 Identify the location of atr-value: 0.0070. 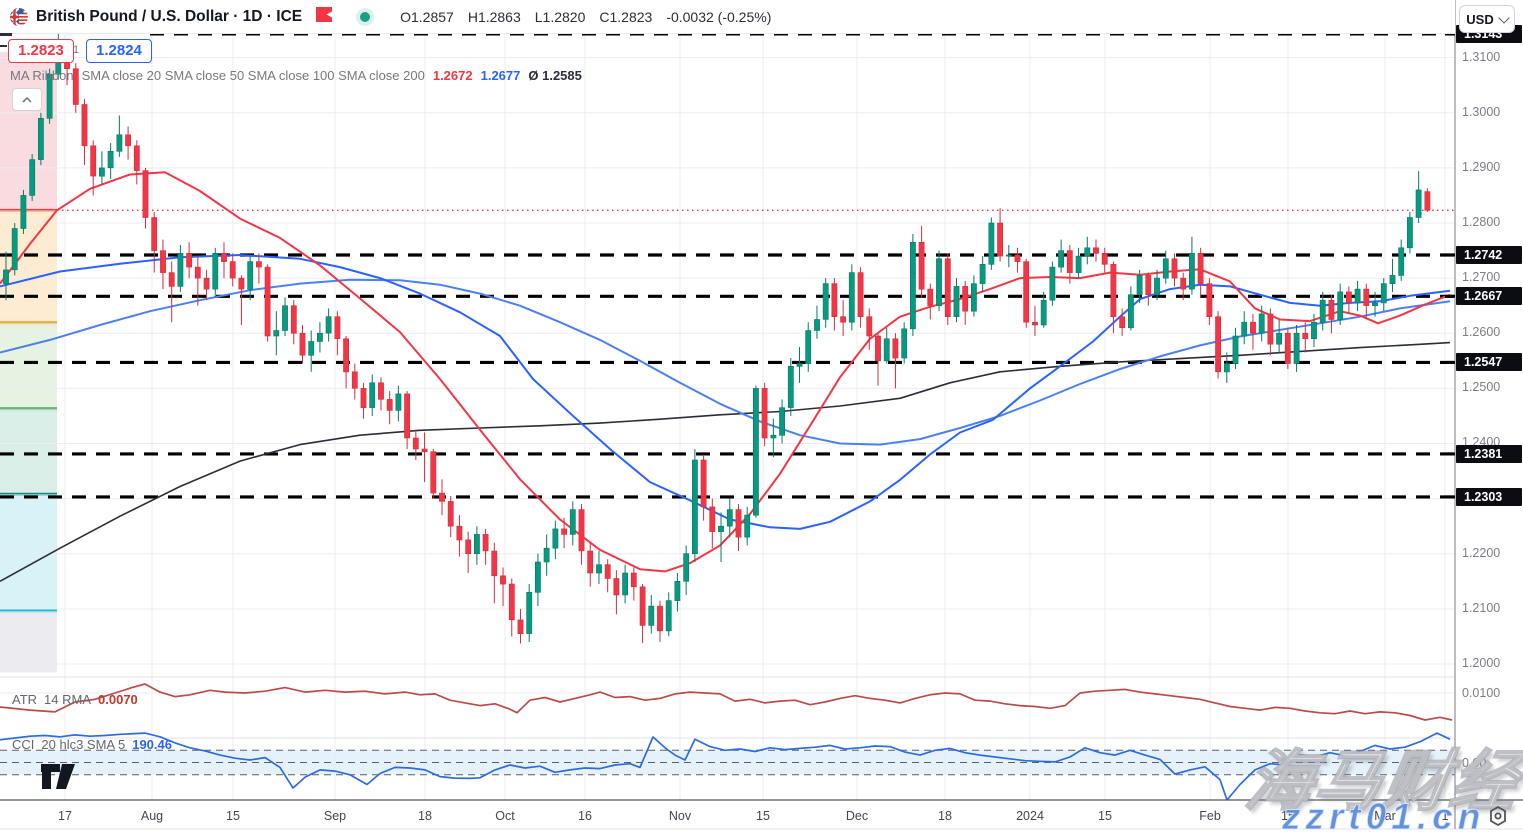
(118, 699).